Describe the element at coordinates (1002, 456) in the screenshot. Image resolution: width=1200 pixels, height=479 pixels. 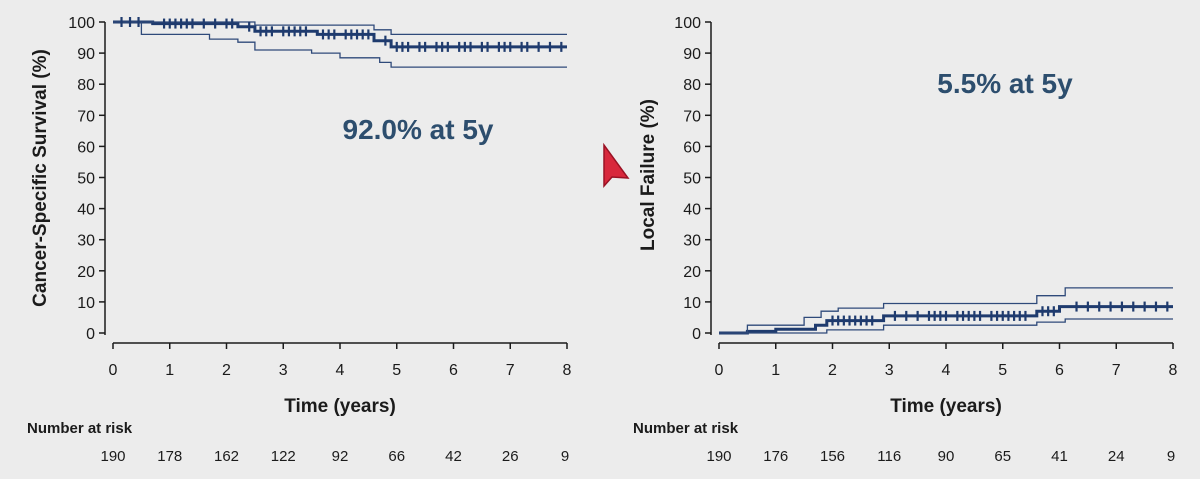
I see `risk-count: 65` at that location.